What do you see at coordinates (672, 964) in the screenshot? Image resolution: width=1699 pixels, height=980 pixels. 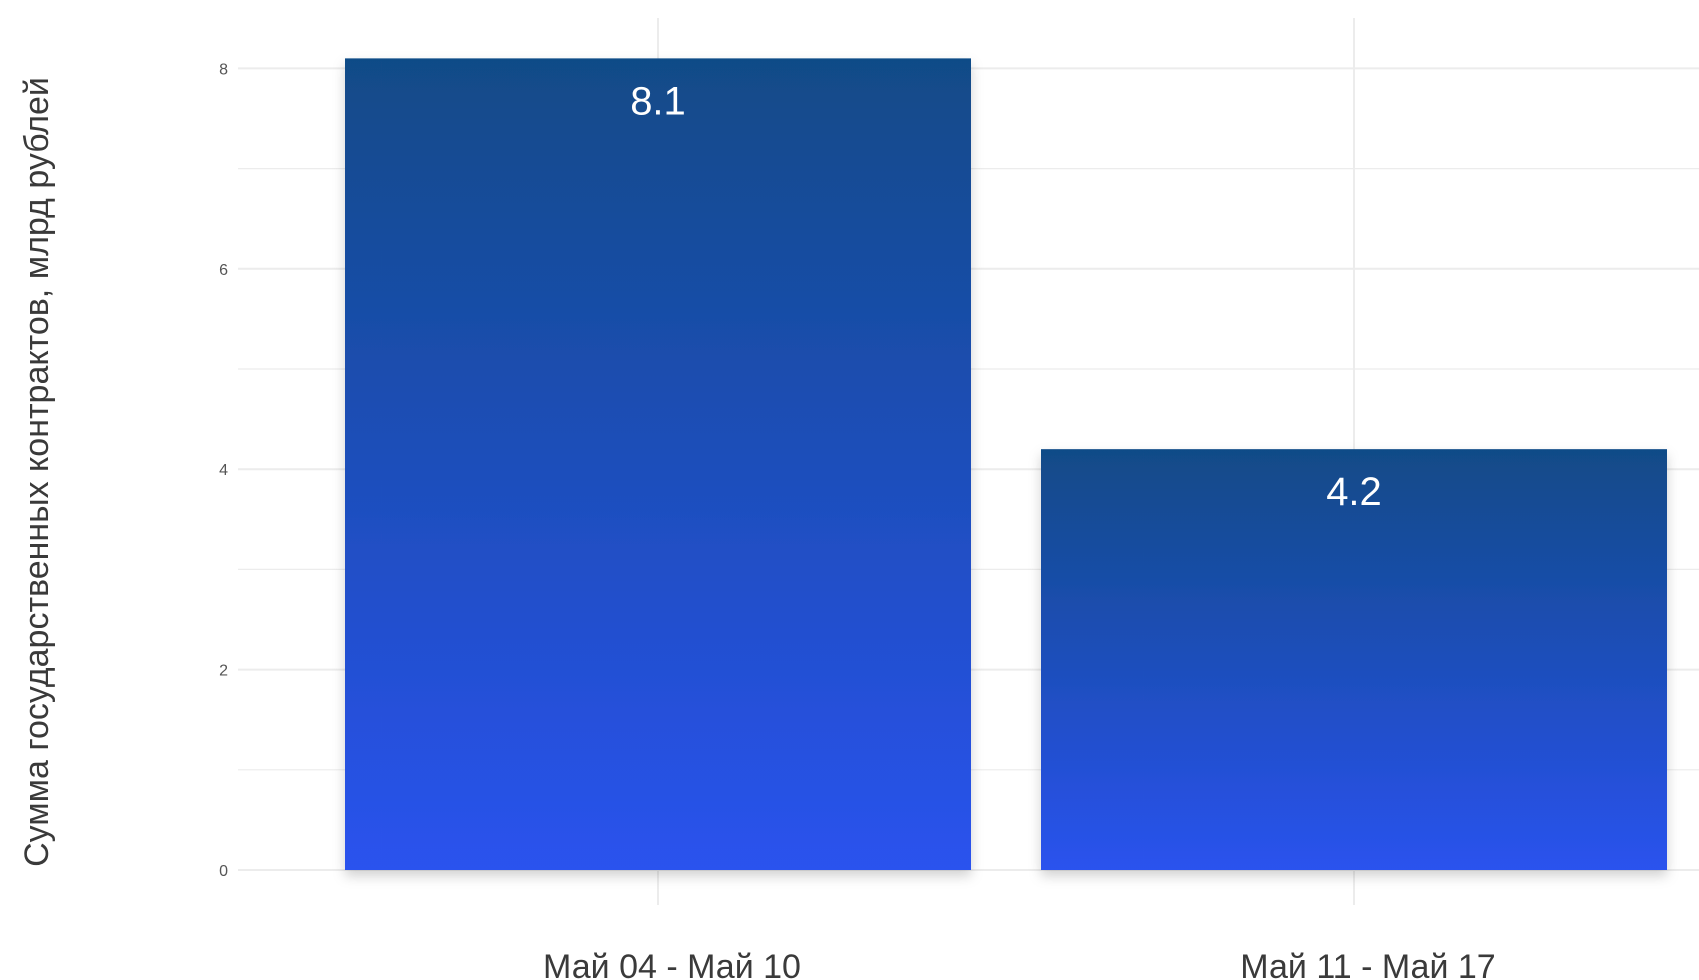 I see `x-tick-label: Май 04 - Май 10` at bounding box center [672, 964].